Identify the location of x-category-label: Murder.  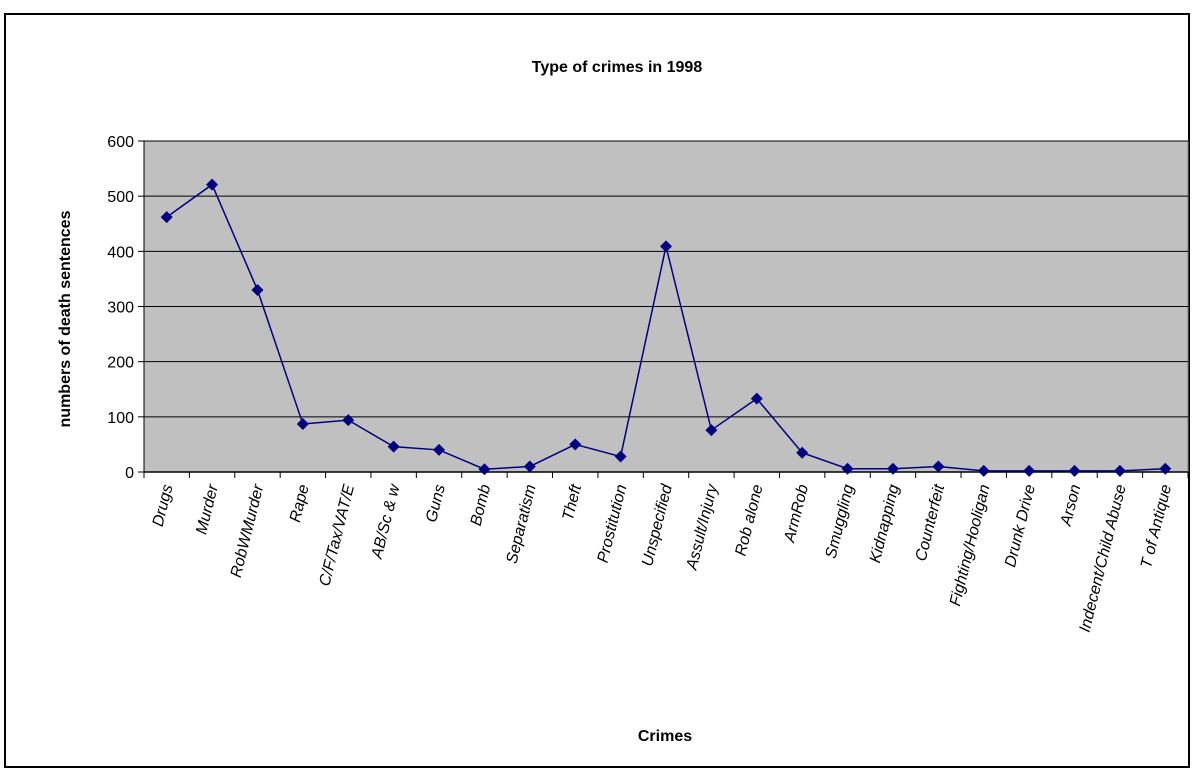
(207, 509).